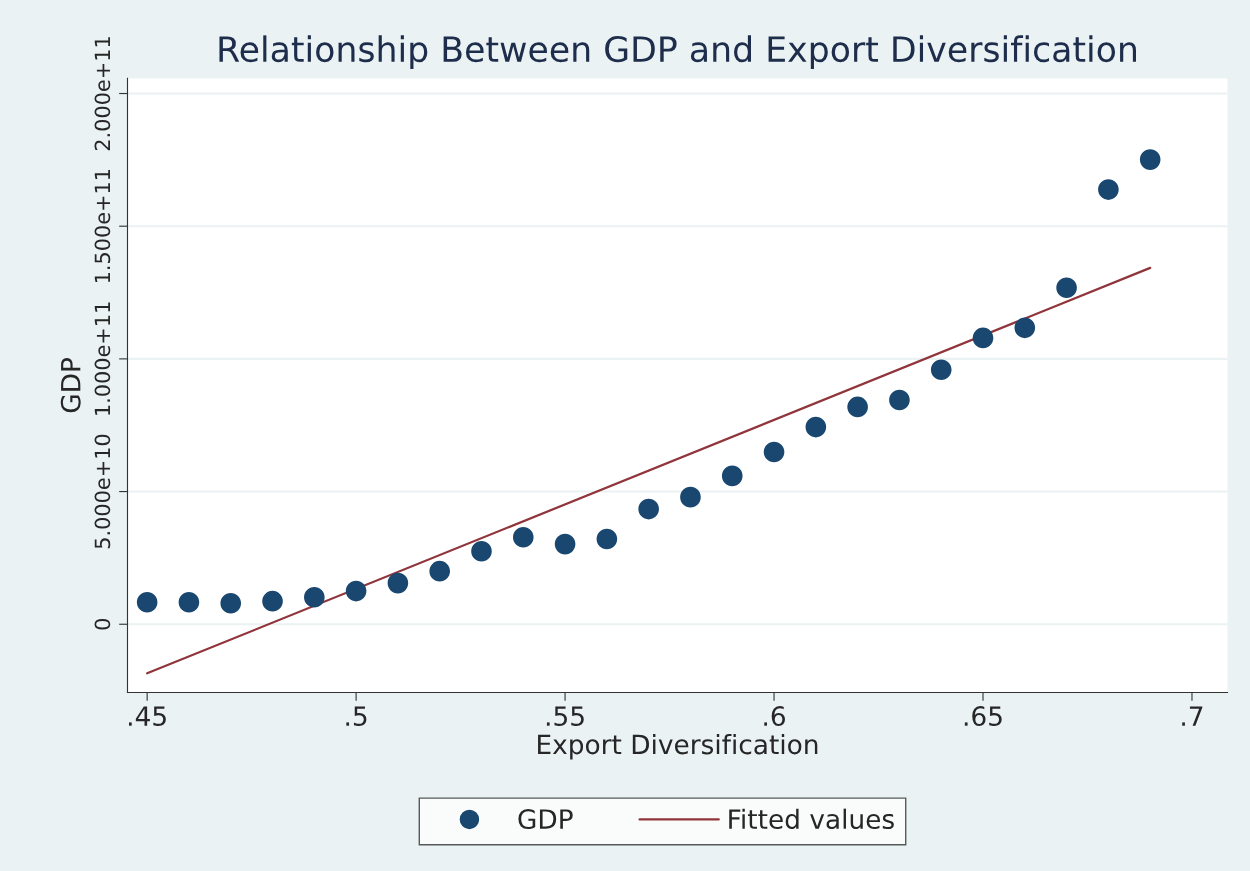 Image resolution: width=1250 pixels, height=871 pixels. I want to click on y-tick-label: 2.000e+11, so click(102, 94).